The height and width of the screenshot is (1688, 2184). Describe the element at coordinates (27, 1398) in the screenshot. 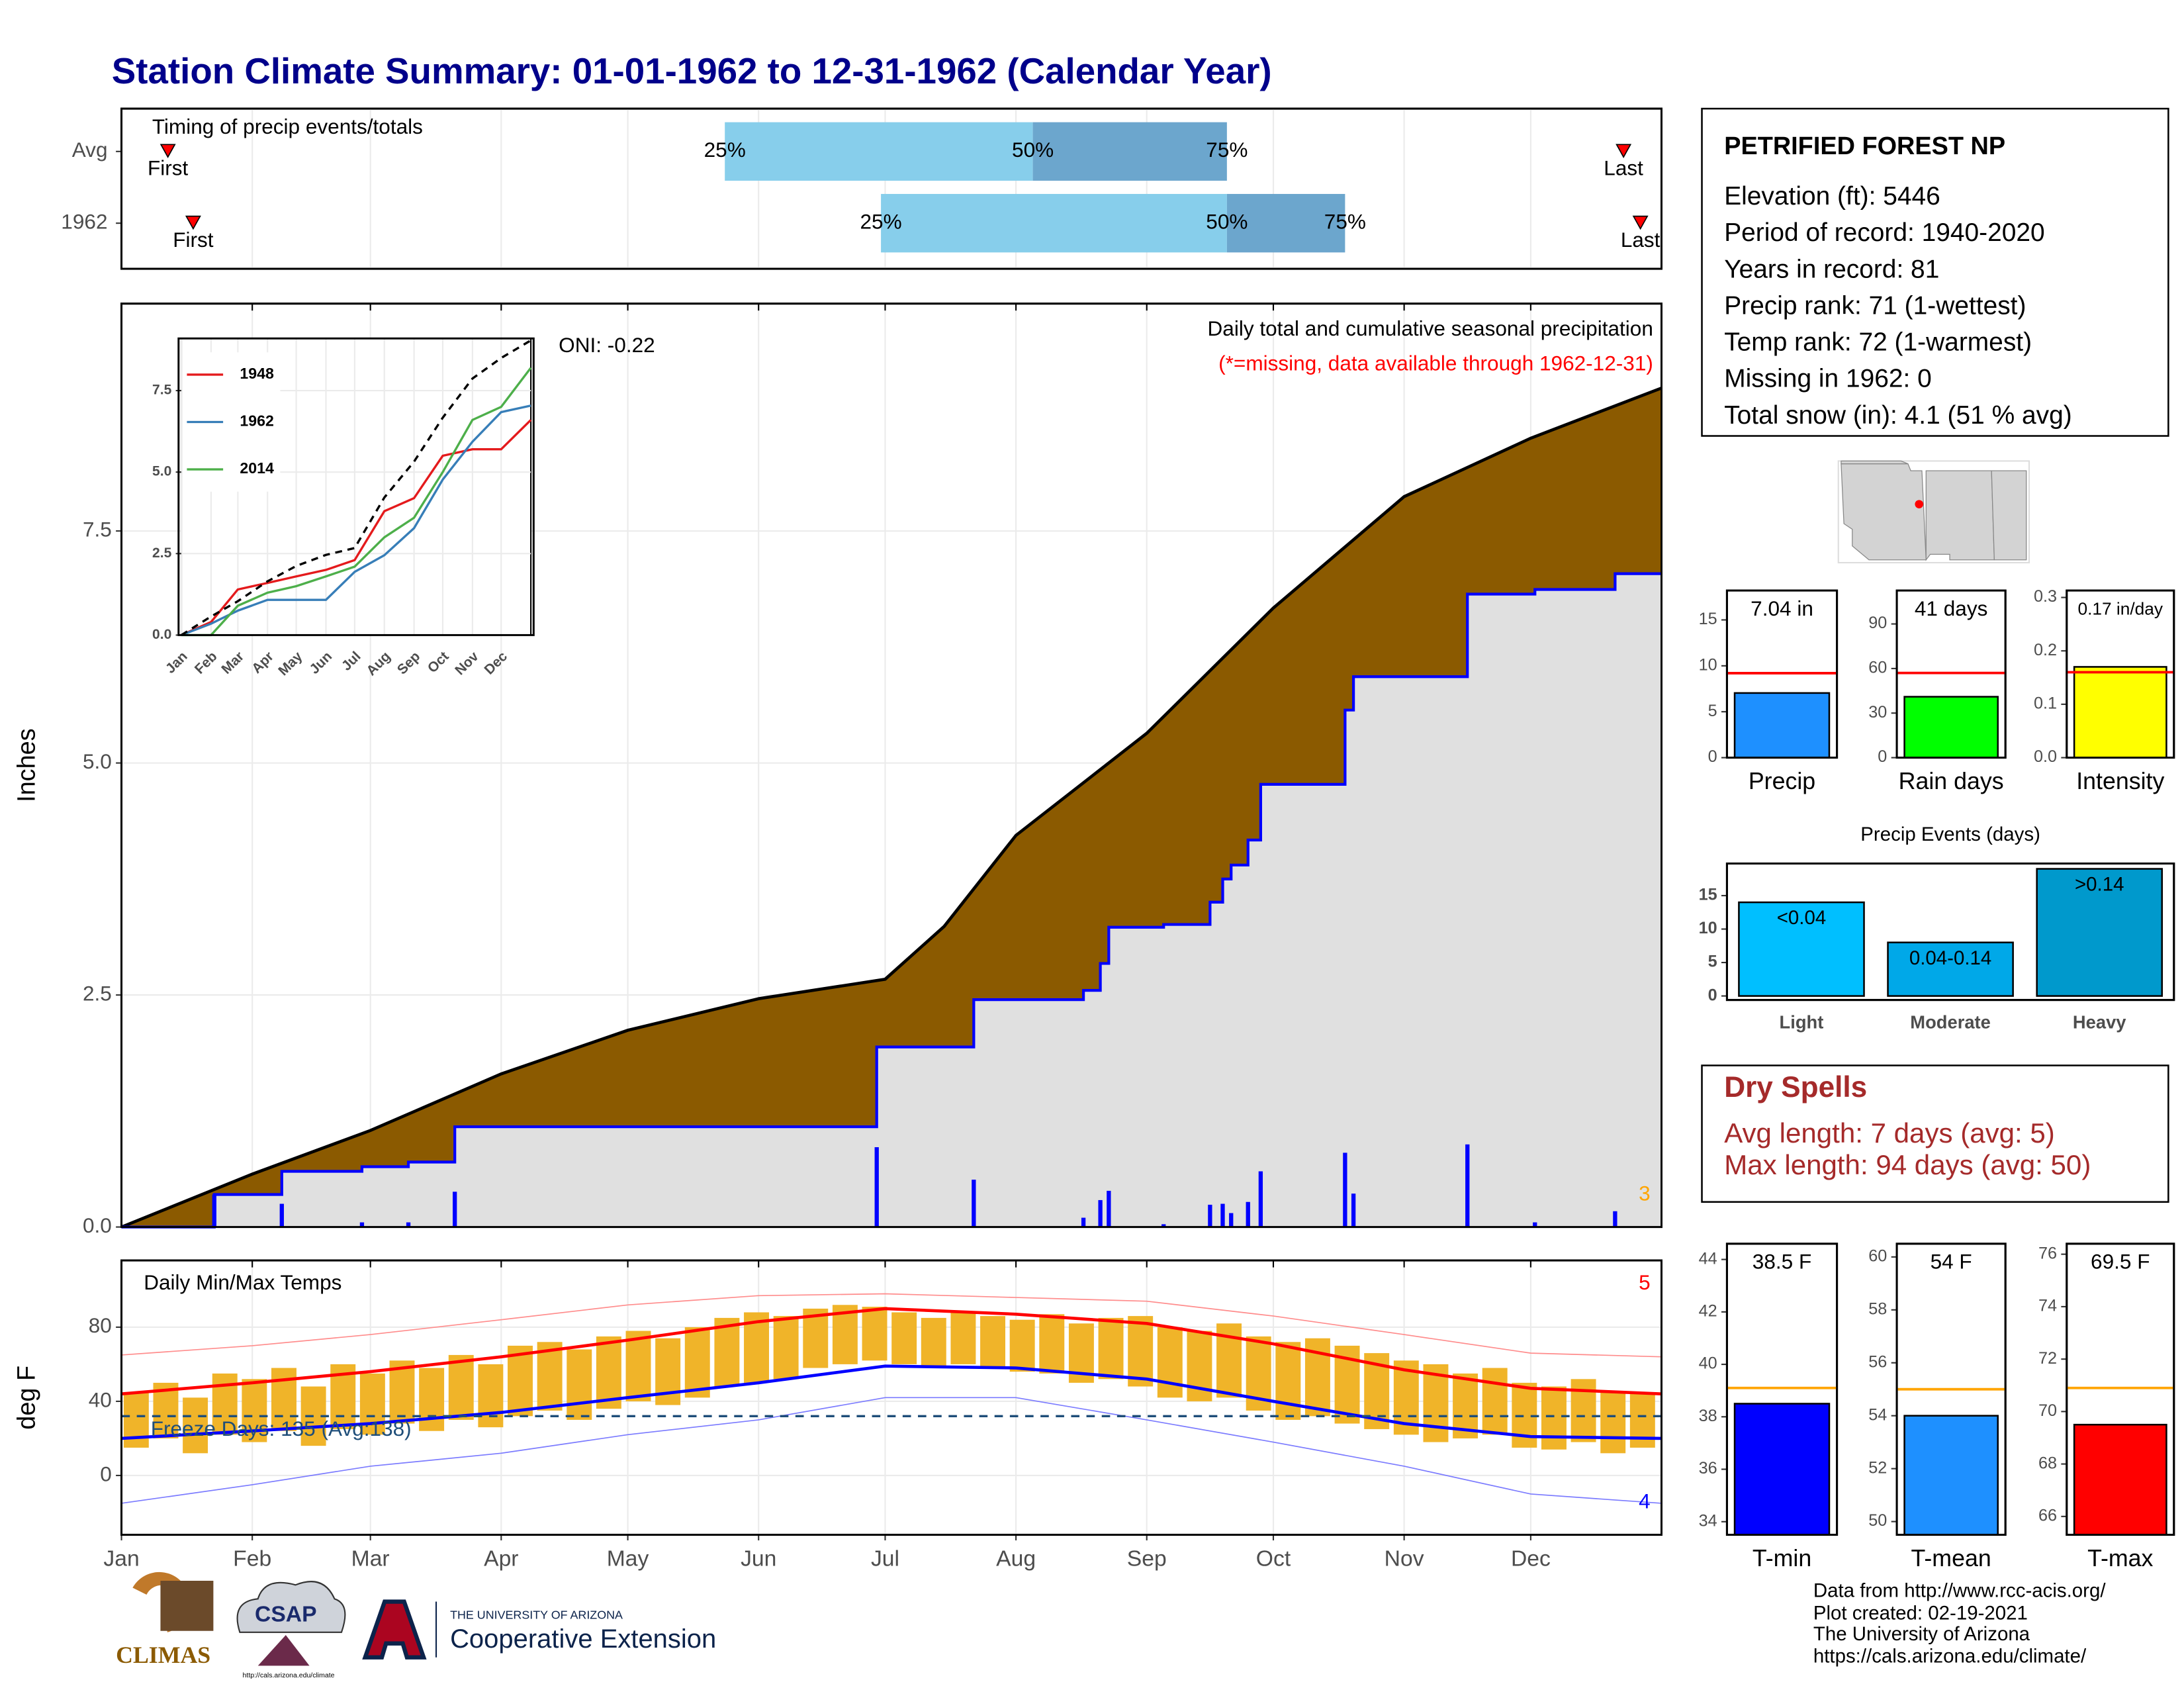

I see `y-axis-title: deg F` at that location.